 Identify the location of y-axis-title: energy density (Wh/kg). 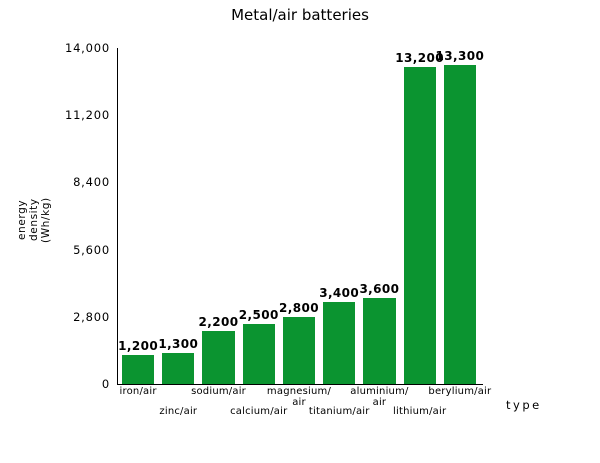
(29, 220).